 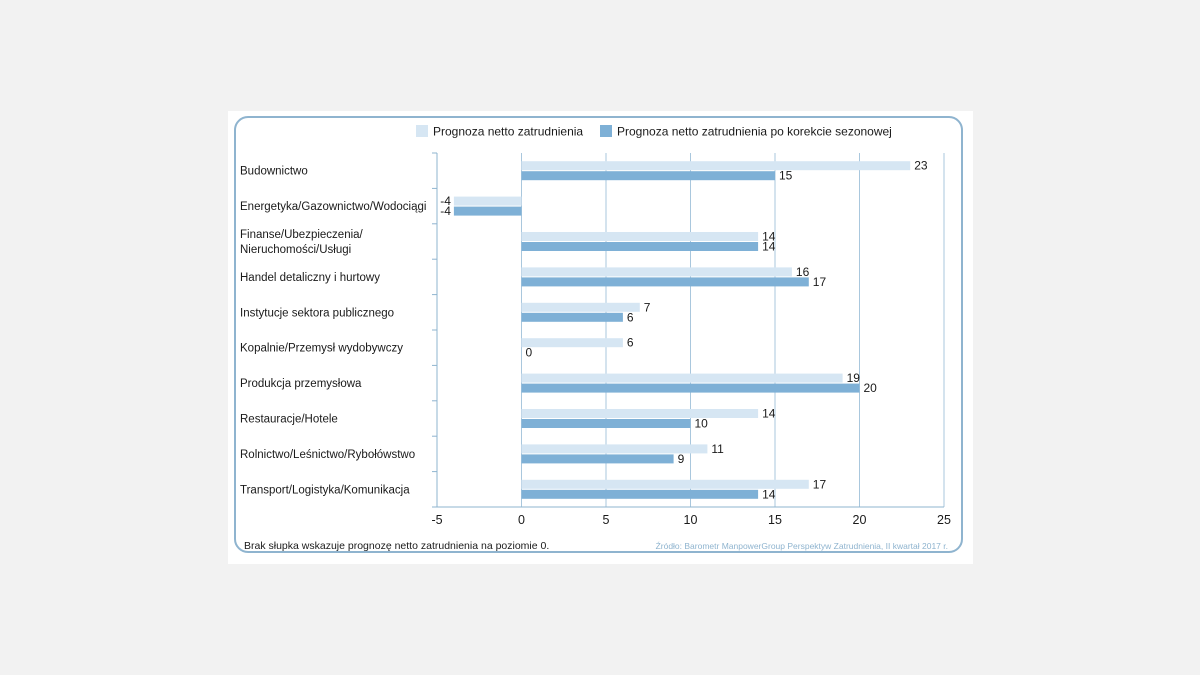 I want to click on x-tick-label-3: 10, so click(x=691, y=520).